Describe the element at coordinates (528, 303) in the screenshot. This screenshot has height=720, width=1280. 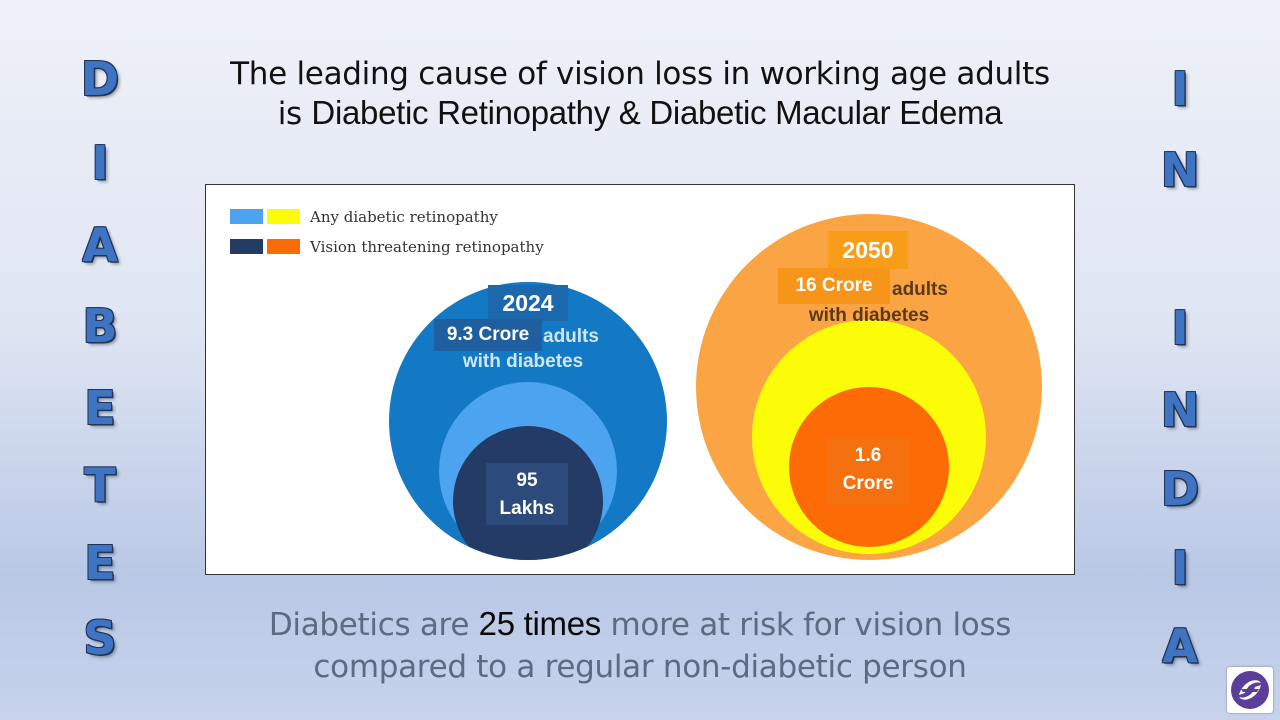
I see `year-badge-2024: 2024` at that location.